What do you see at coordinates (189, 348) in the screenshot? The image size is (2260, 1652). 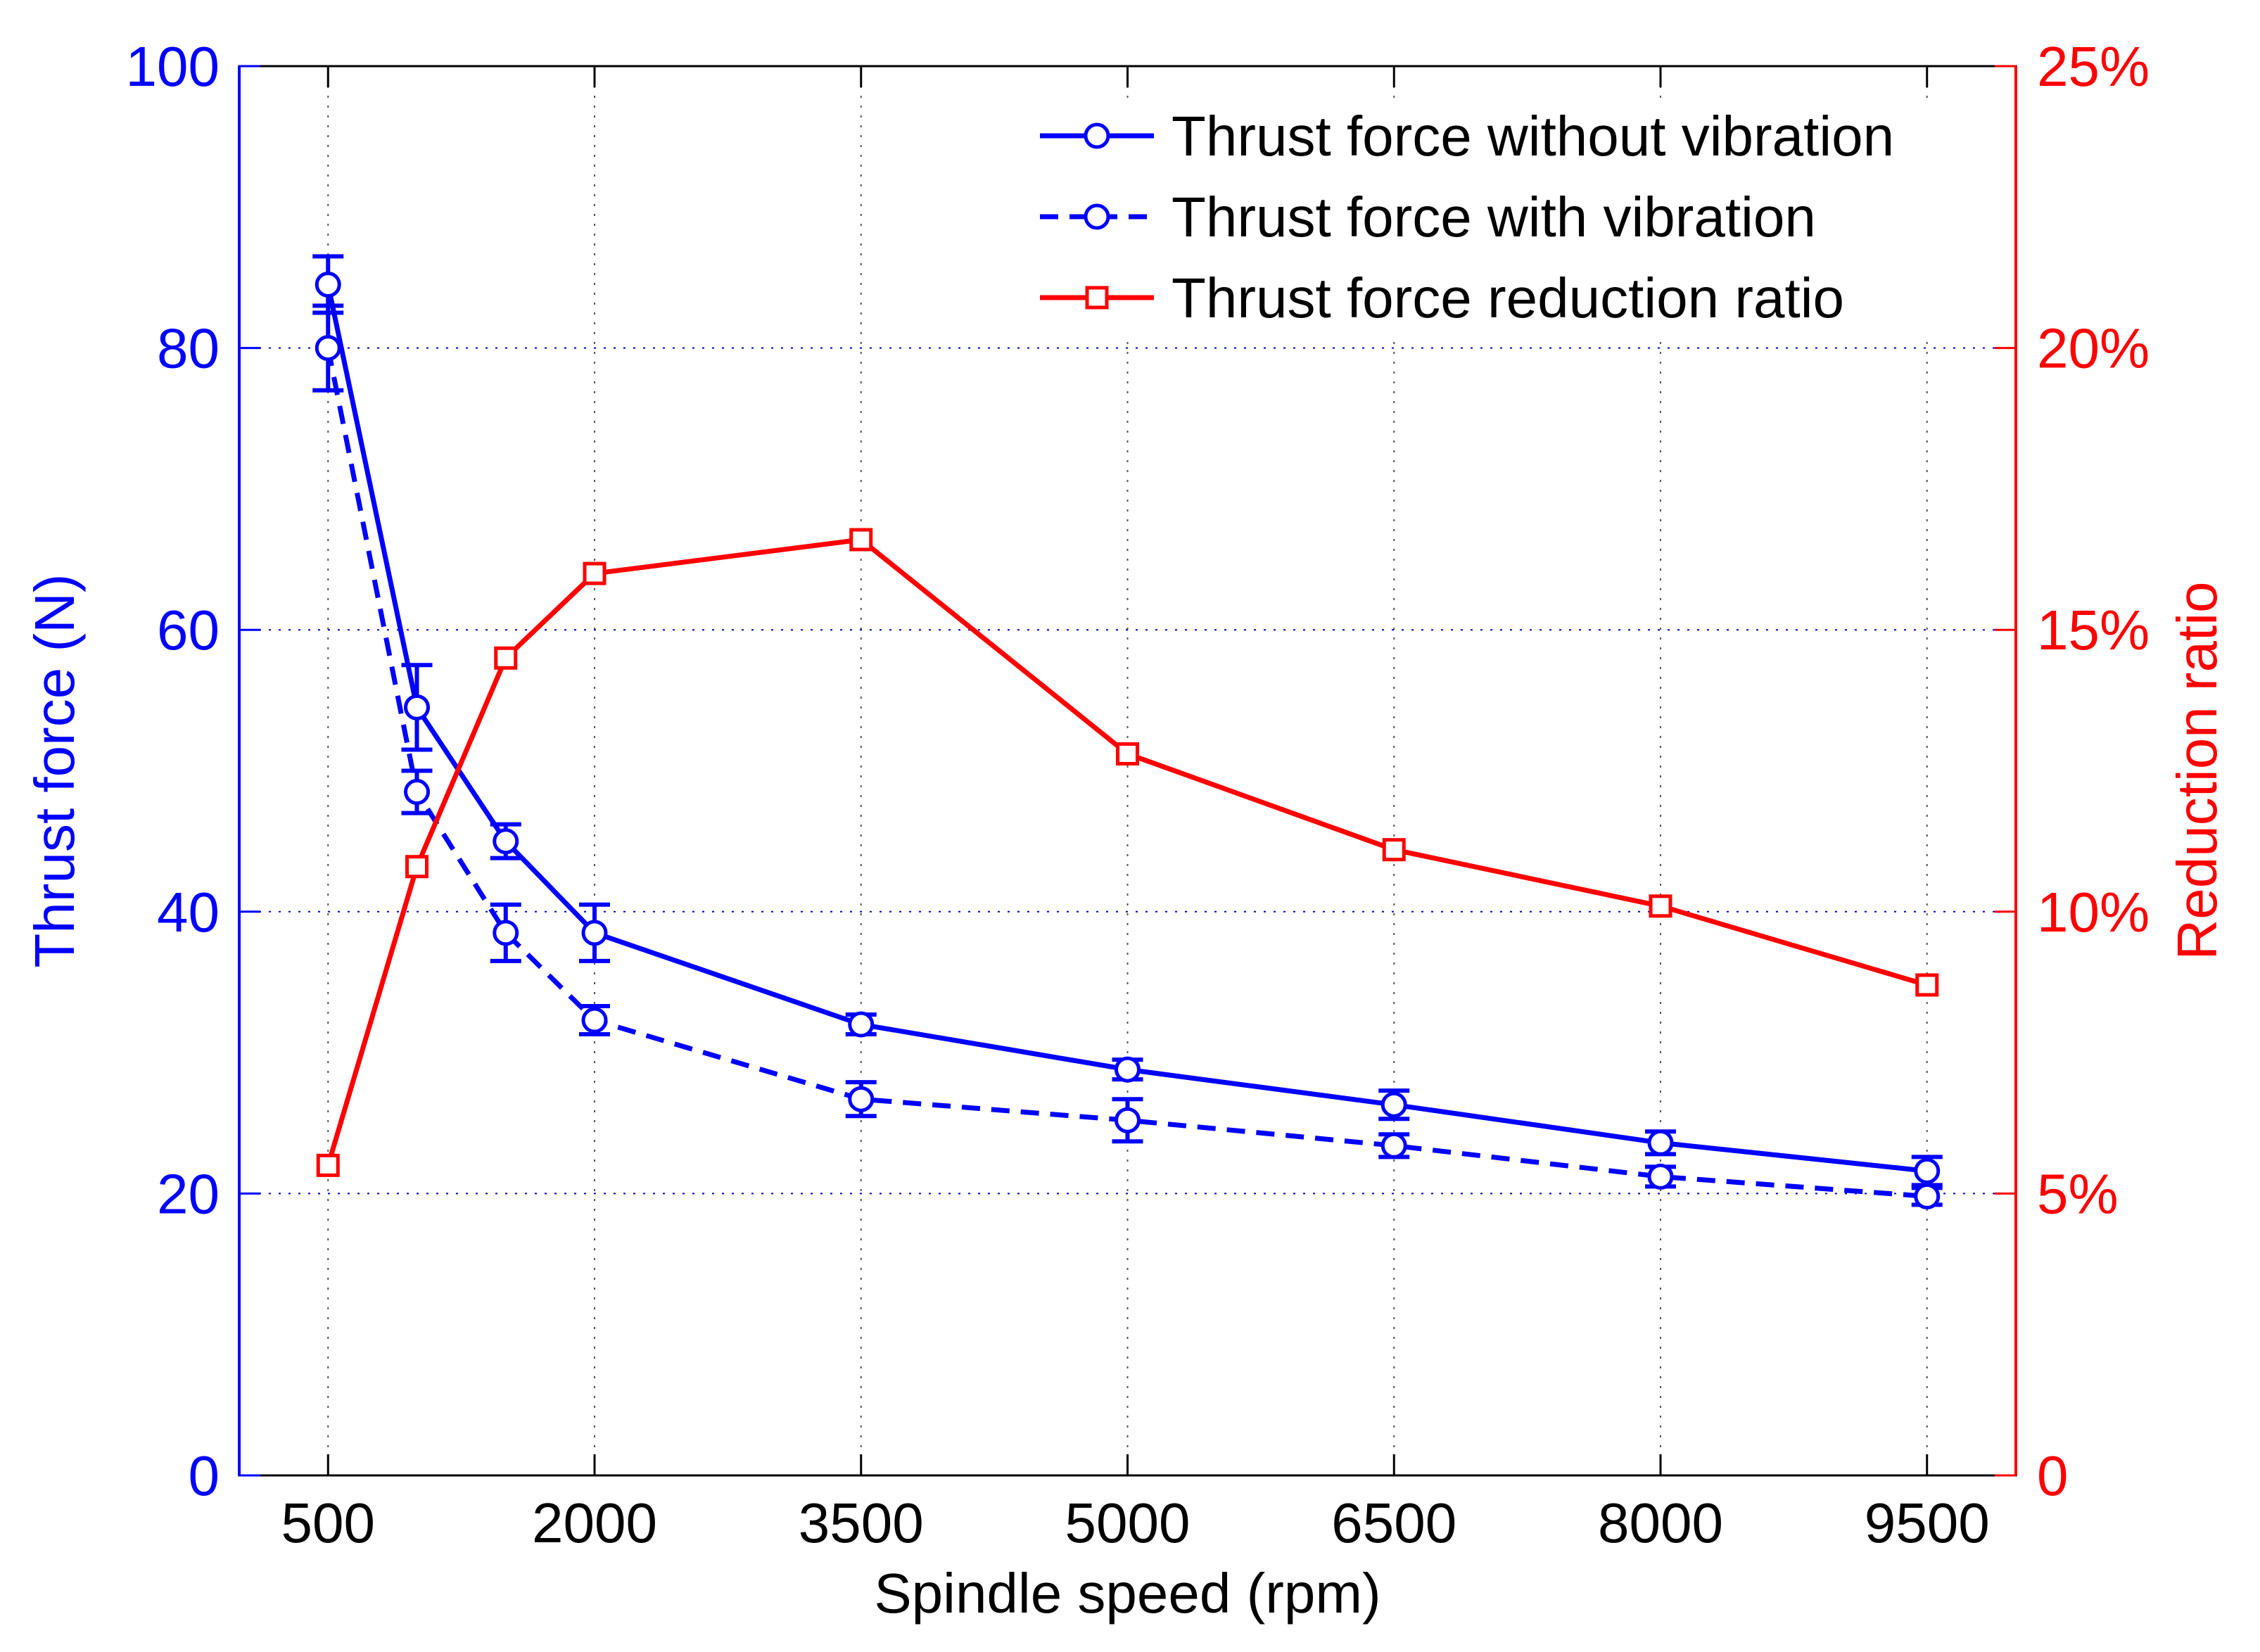 I see `y-left-tick-label: 80` at bounding box center [189, 348].